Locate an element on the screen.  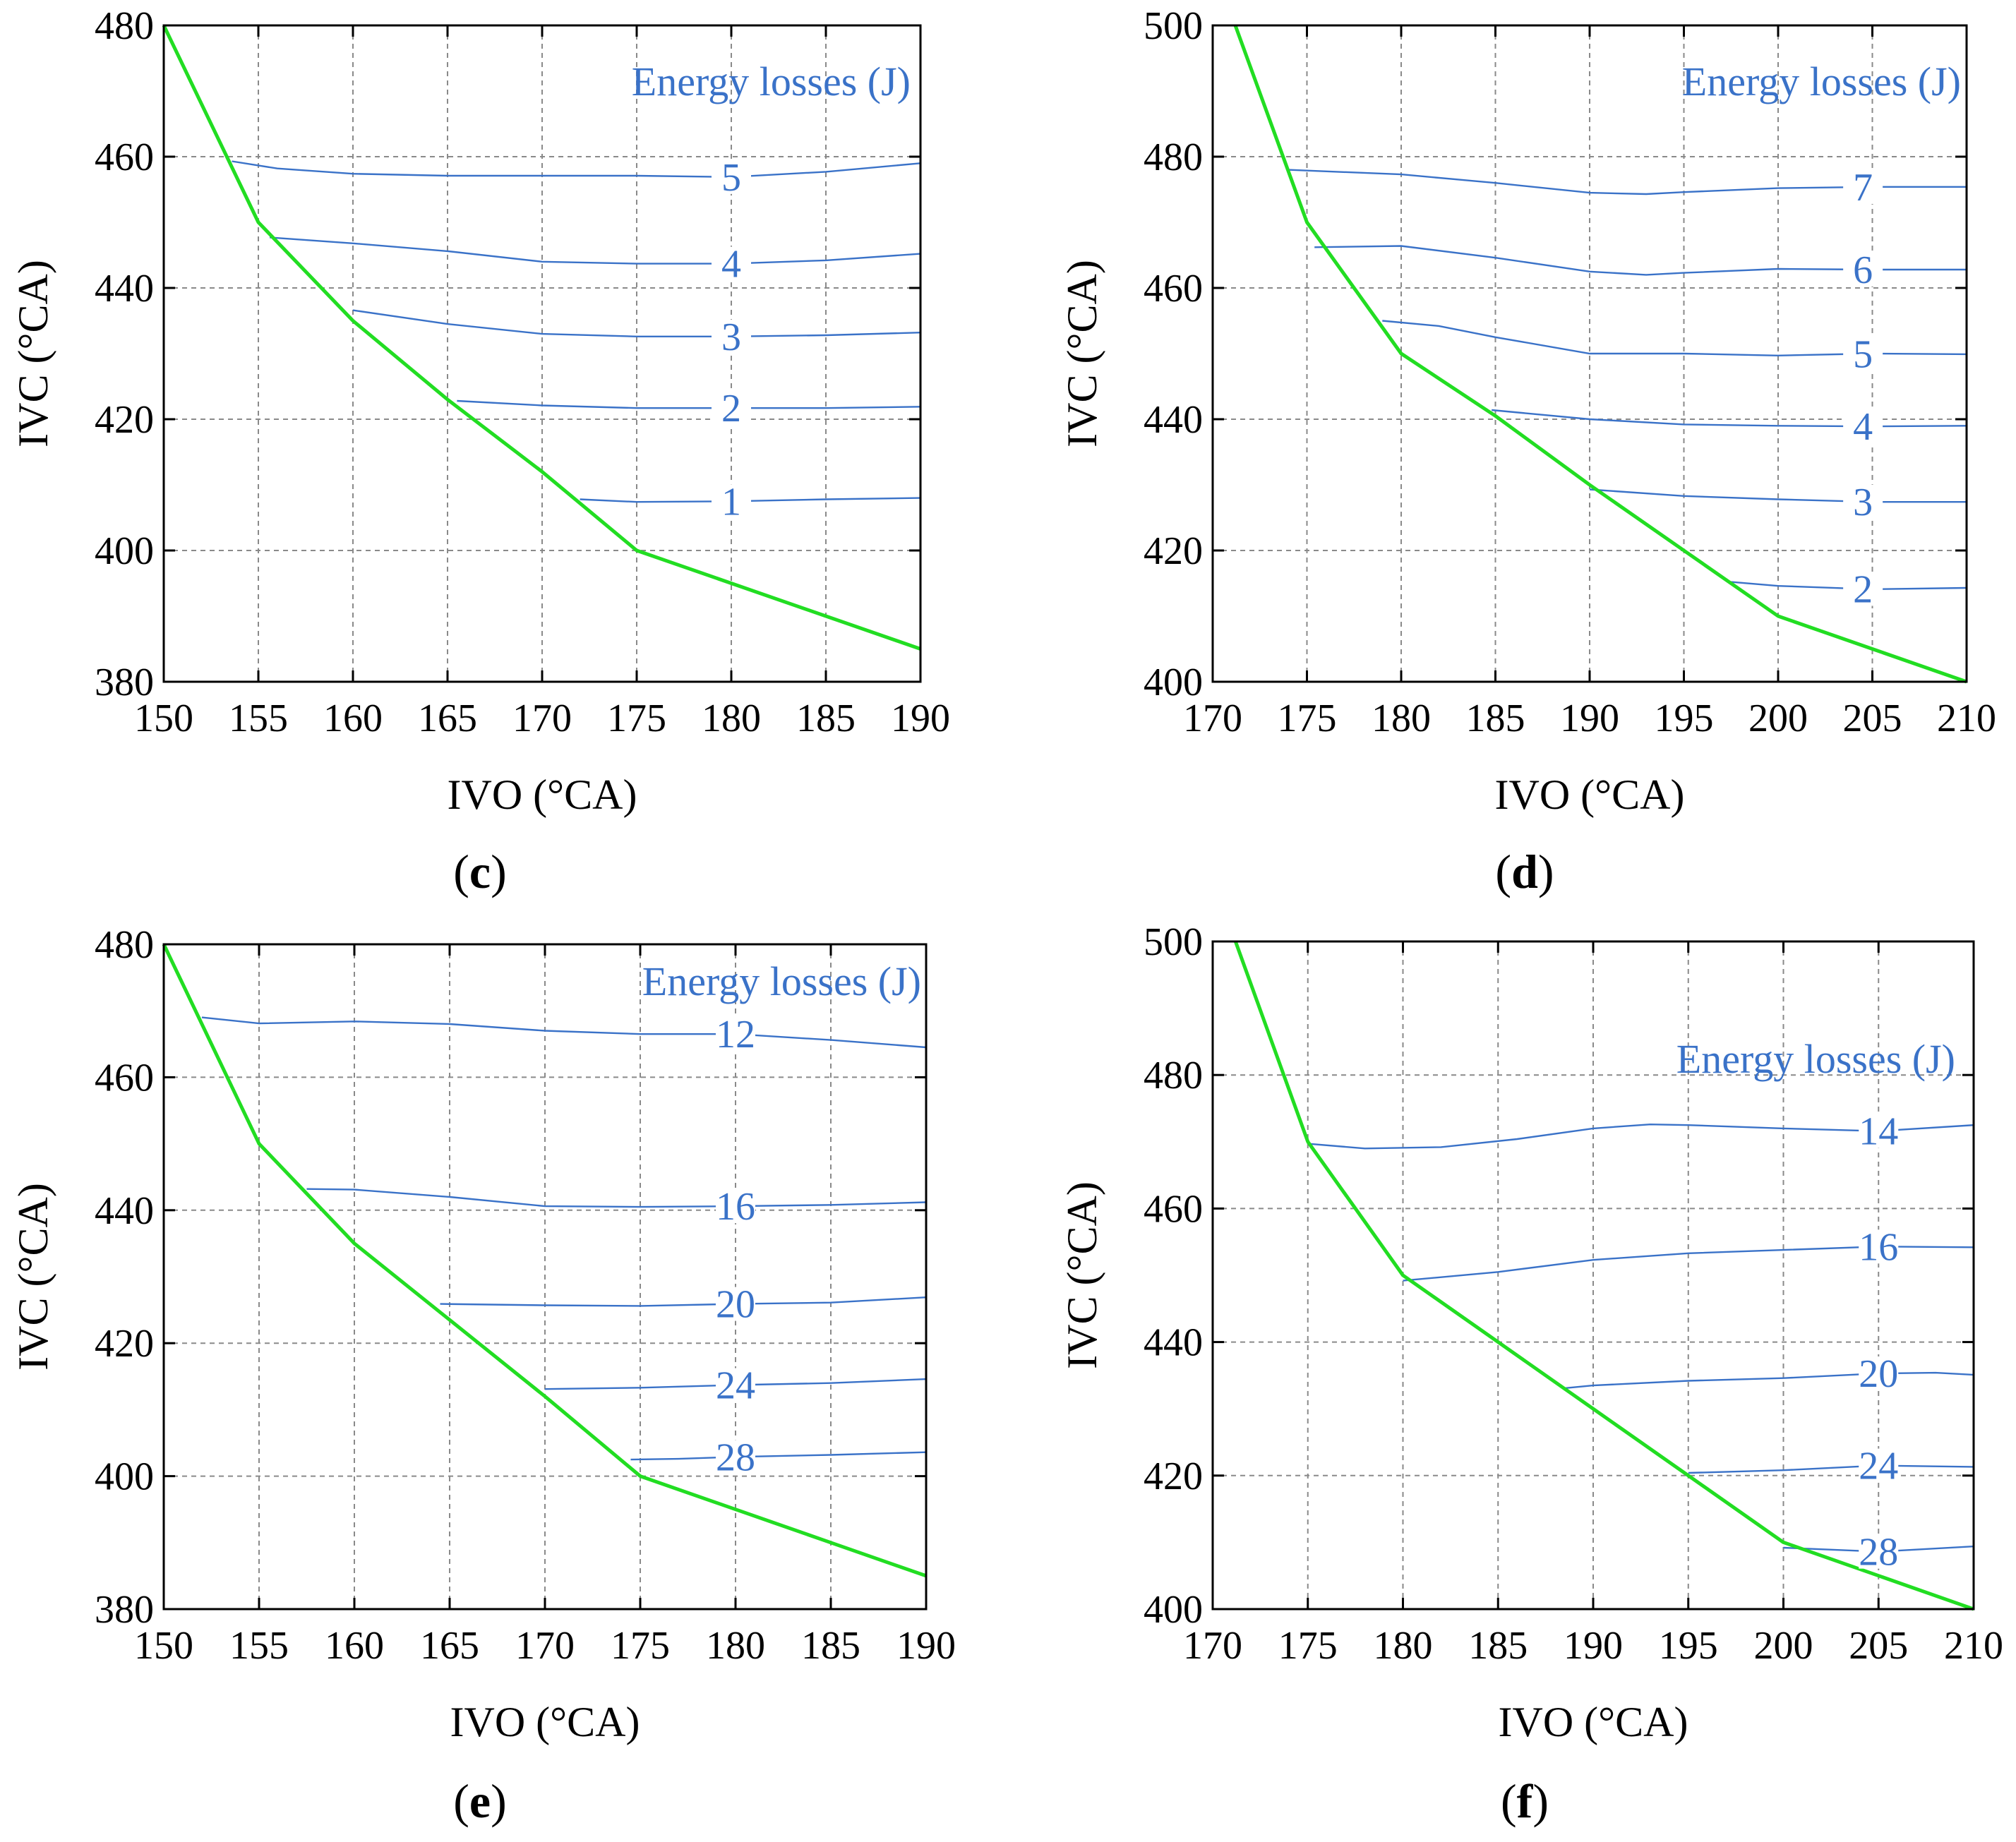
contour-label: 7 is located at coordinates (1863, 188).